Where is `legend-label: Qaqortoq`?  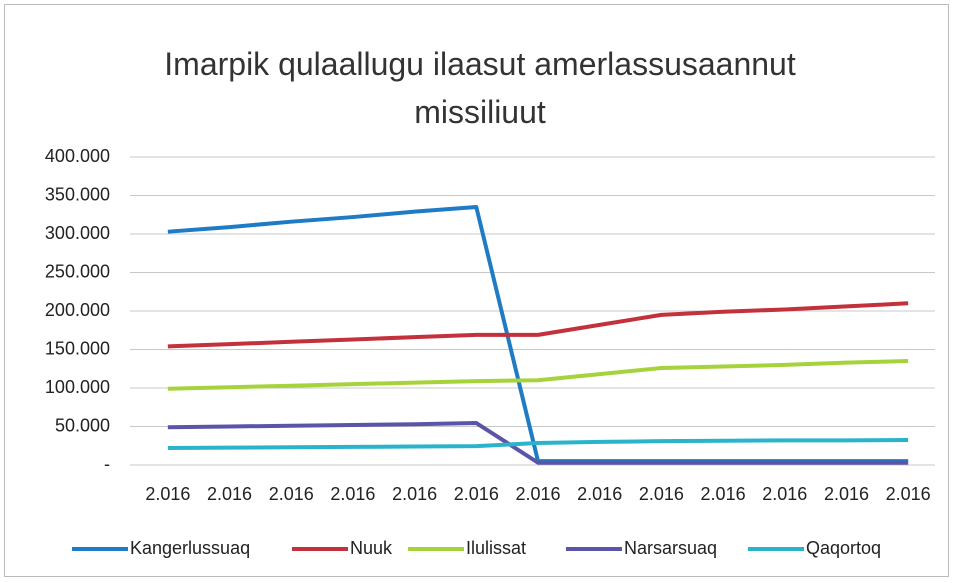 legend-label: Qaqortoq is located at coordinates (843, 548).